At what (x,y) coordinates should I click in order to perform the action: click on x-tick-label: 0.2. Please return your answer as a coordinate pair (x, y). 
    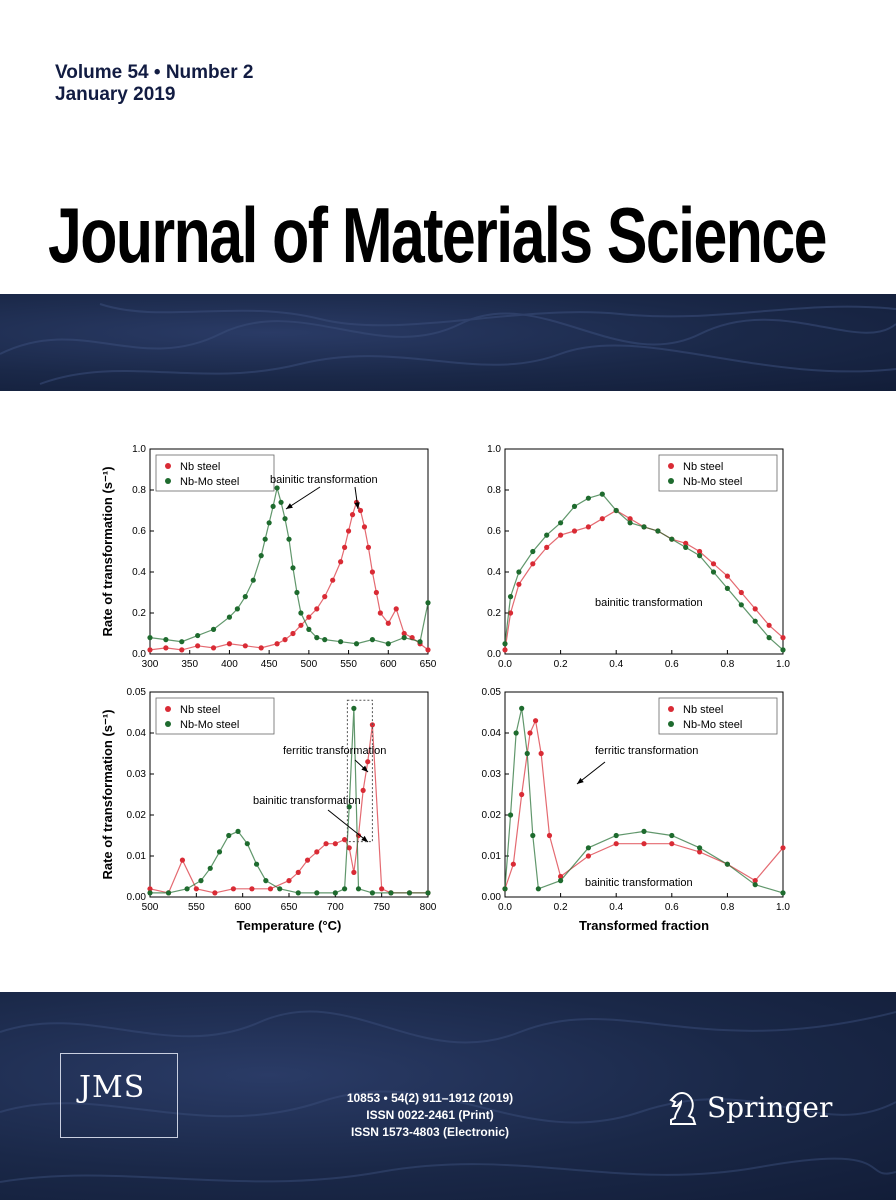
    Looking at the image, I should click on (561, 664).